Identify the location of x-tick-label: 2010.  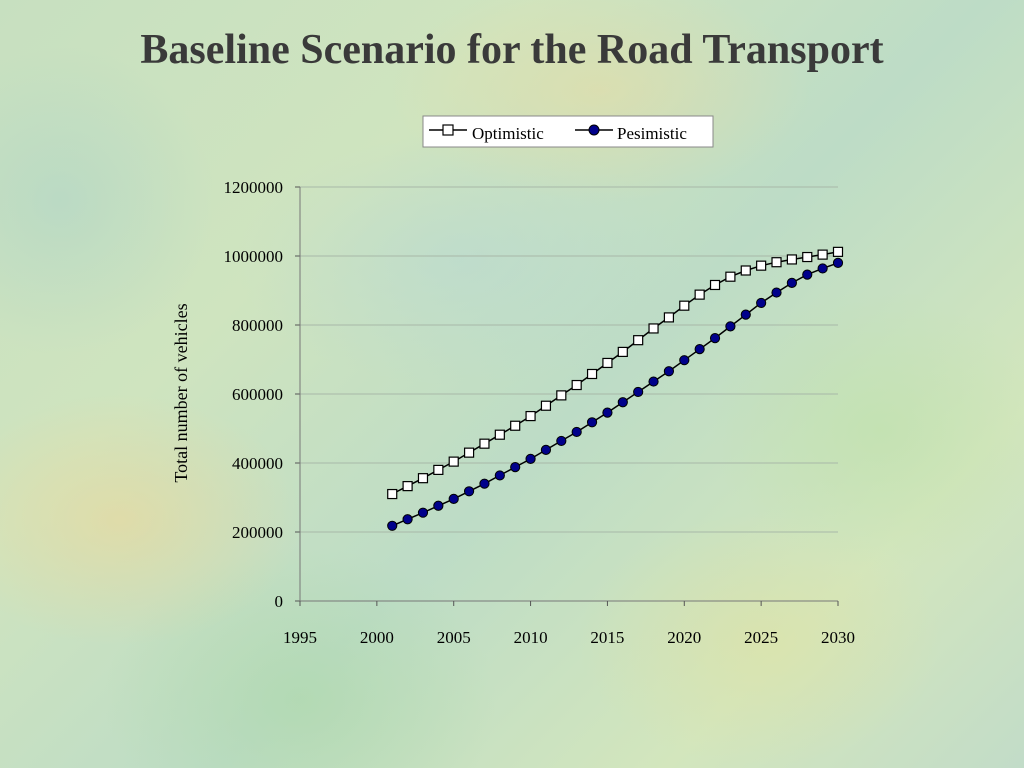
(531, 637).